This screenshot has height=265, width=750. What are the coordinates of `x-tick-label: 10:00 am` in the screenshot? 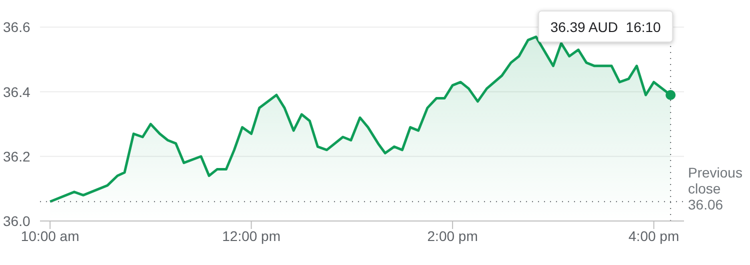 It's located at (50, 236).